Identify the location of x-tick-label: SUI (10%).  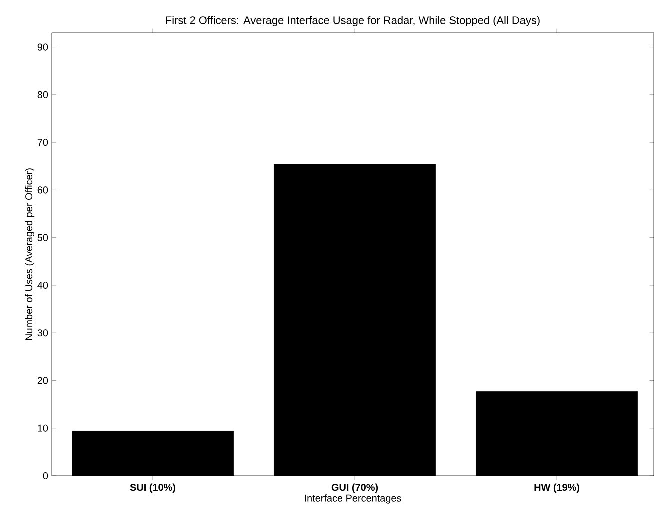
(153, 489).